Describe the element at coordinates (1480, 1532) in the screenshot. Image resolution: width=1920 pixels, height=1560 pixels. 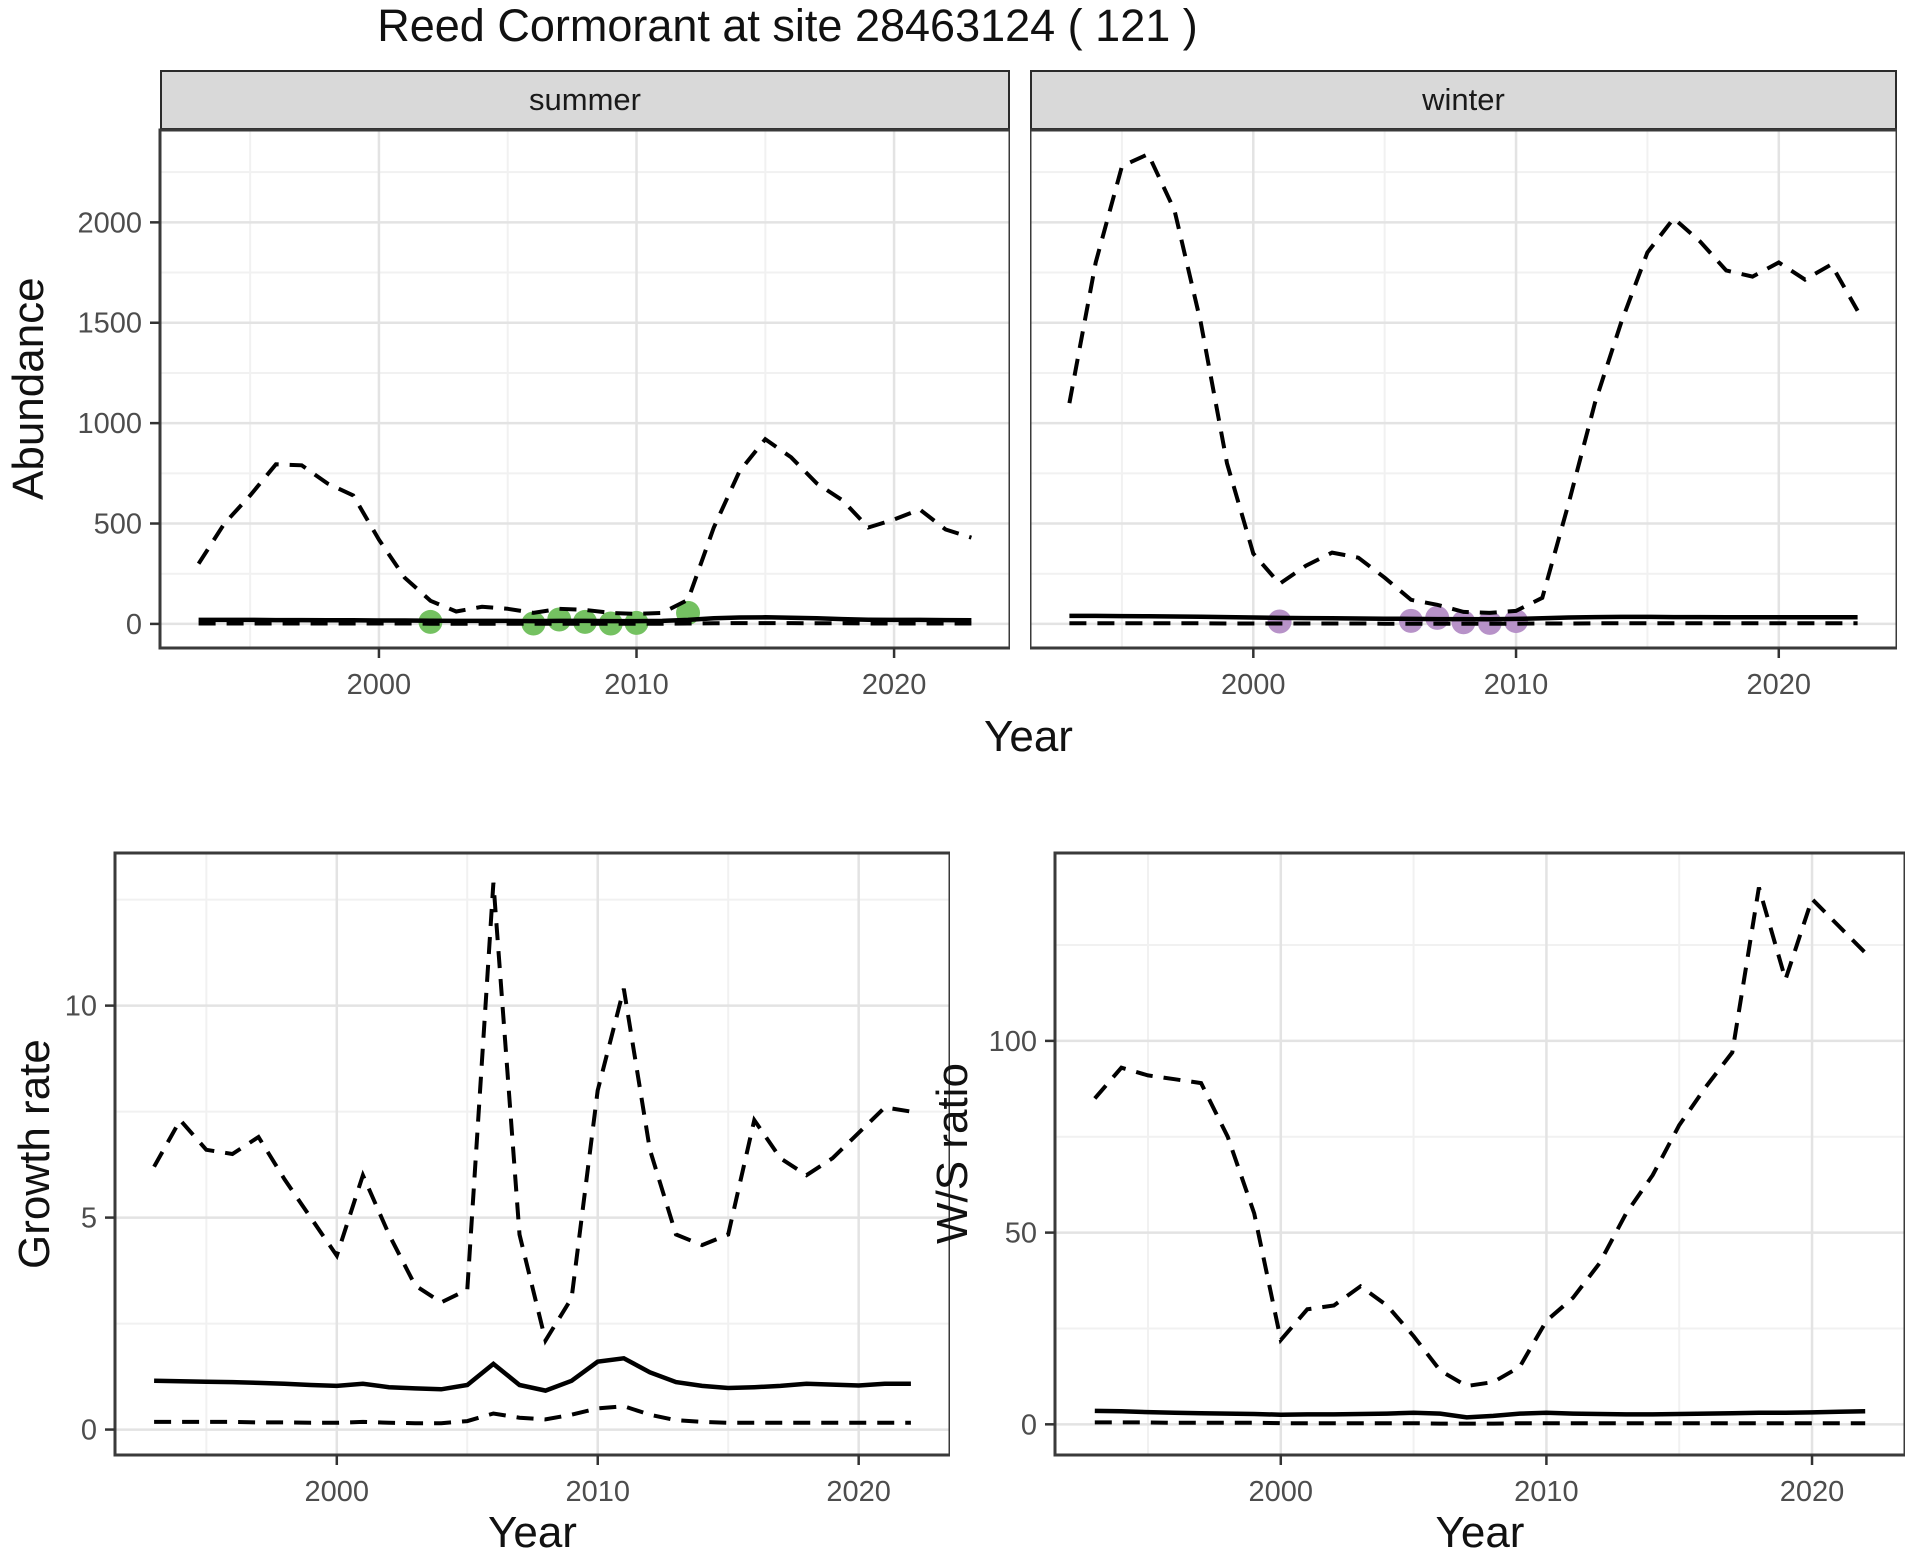
I see `x-axis-title-ws-ratio: Year` at that location.